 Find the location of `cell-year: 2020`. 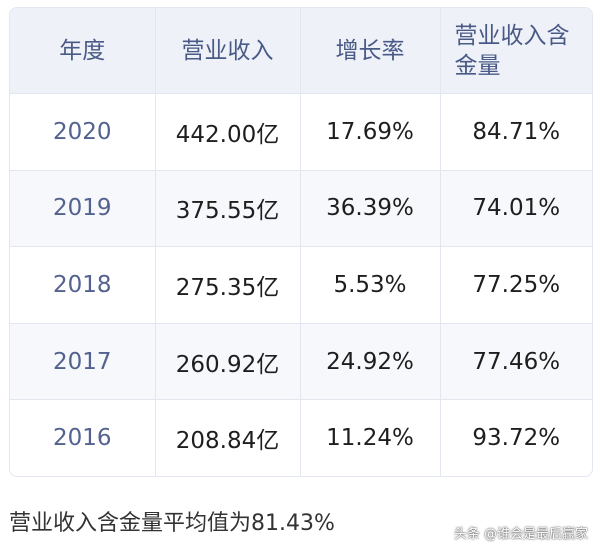

cell-year: 2020 is located at coordinates (83, 132).